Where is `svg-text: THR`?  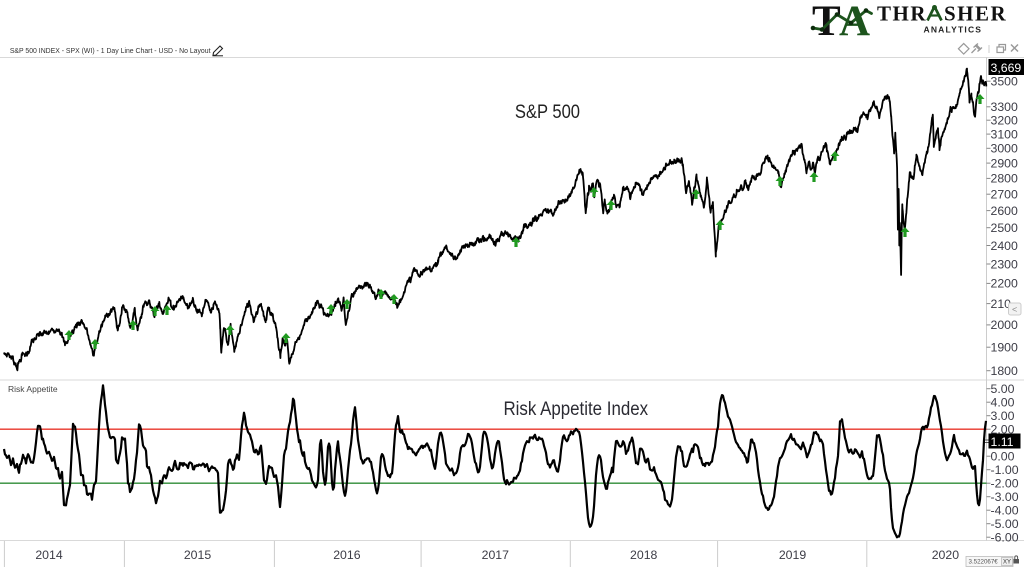 svg-text: THR is located at coordinates (902, 14).